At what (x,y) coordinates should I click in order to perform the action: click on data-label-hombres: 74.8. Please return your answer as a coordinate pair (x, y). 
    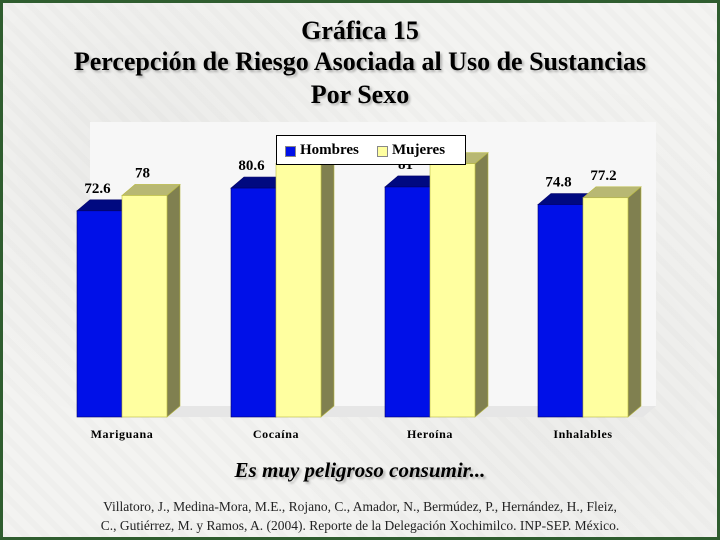
    Looking at the image, I should click on (558, 183).